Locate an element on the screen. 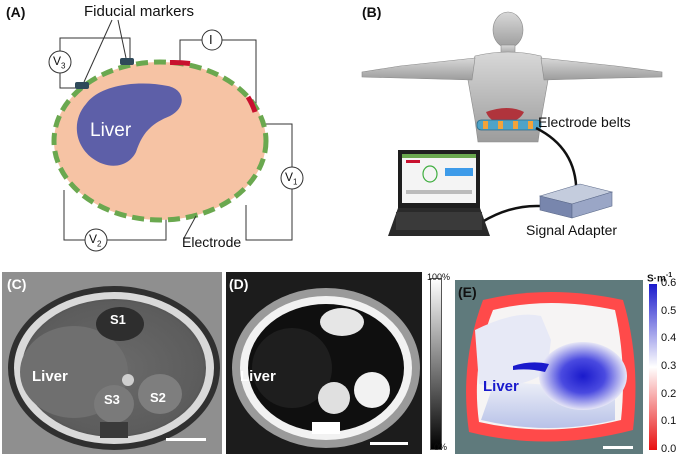 The image size is (685, 456). electrode-ring is located at coordinates (160, 141).